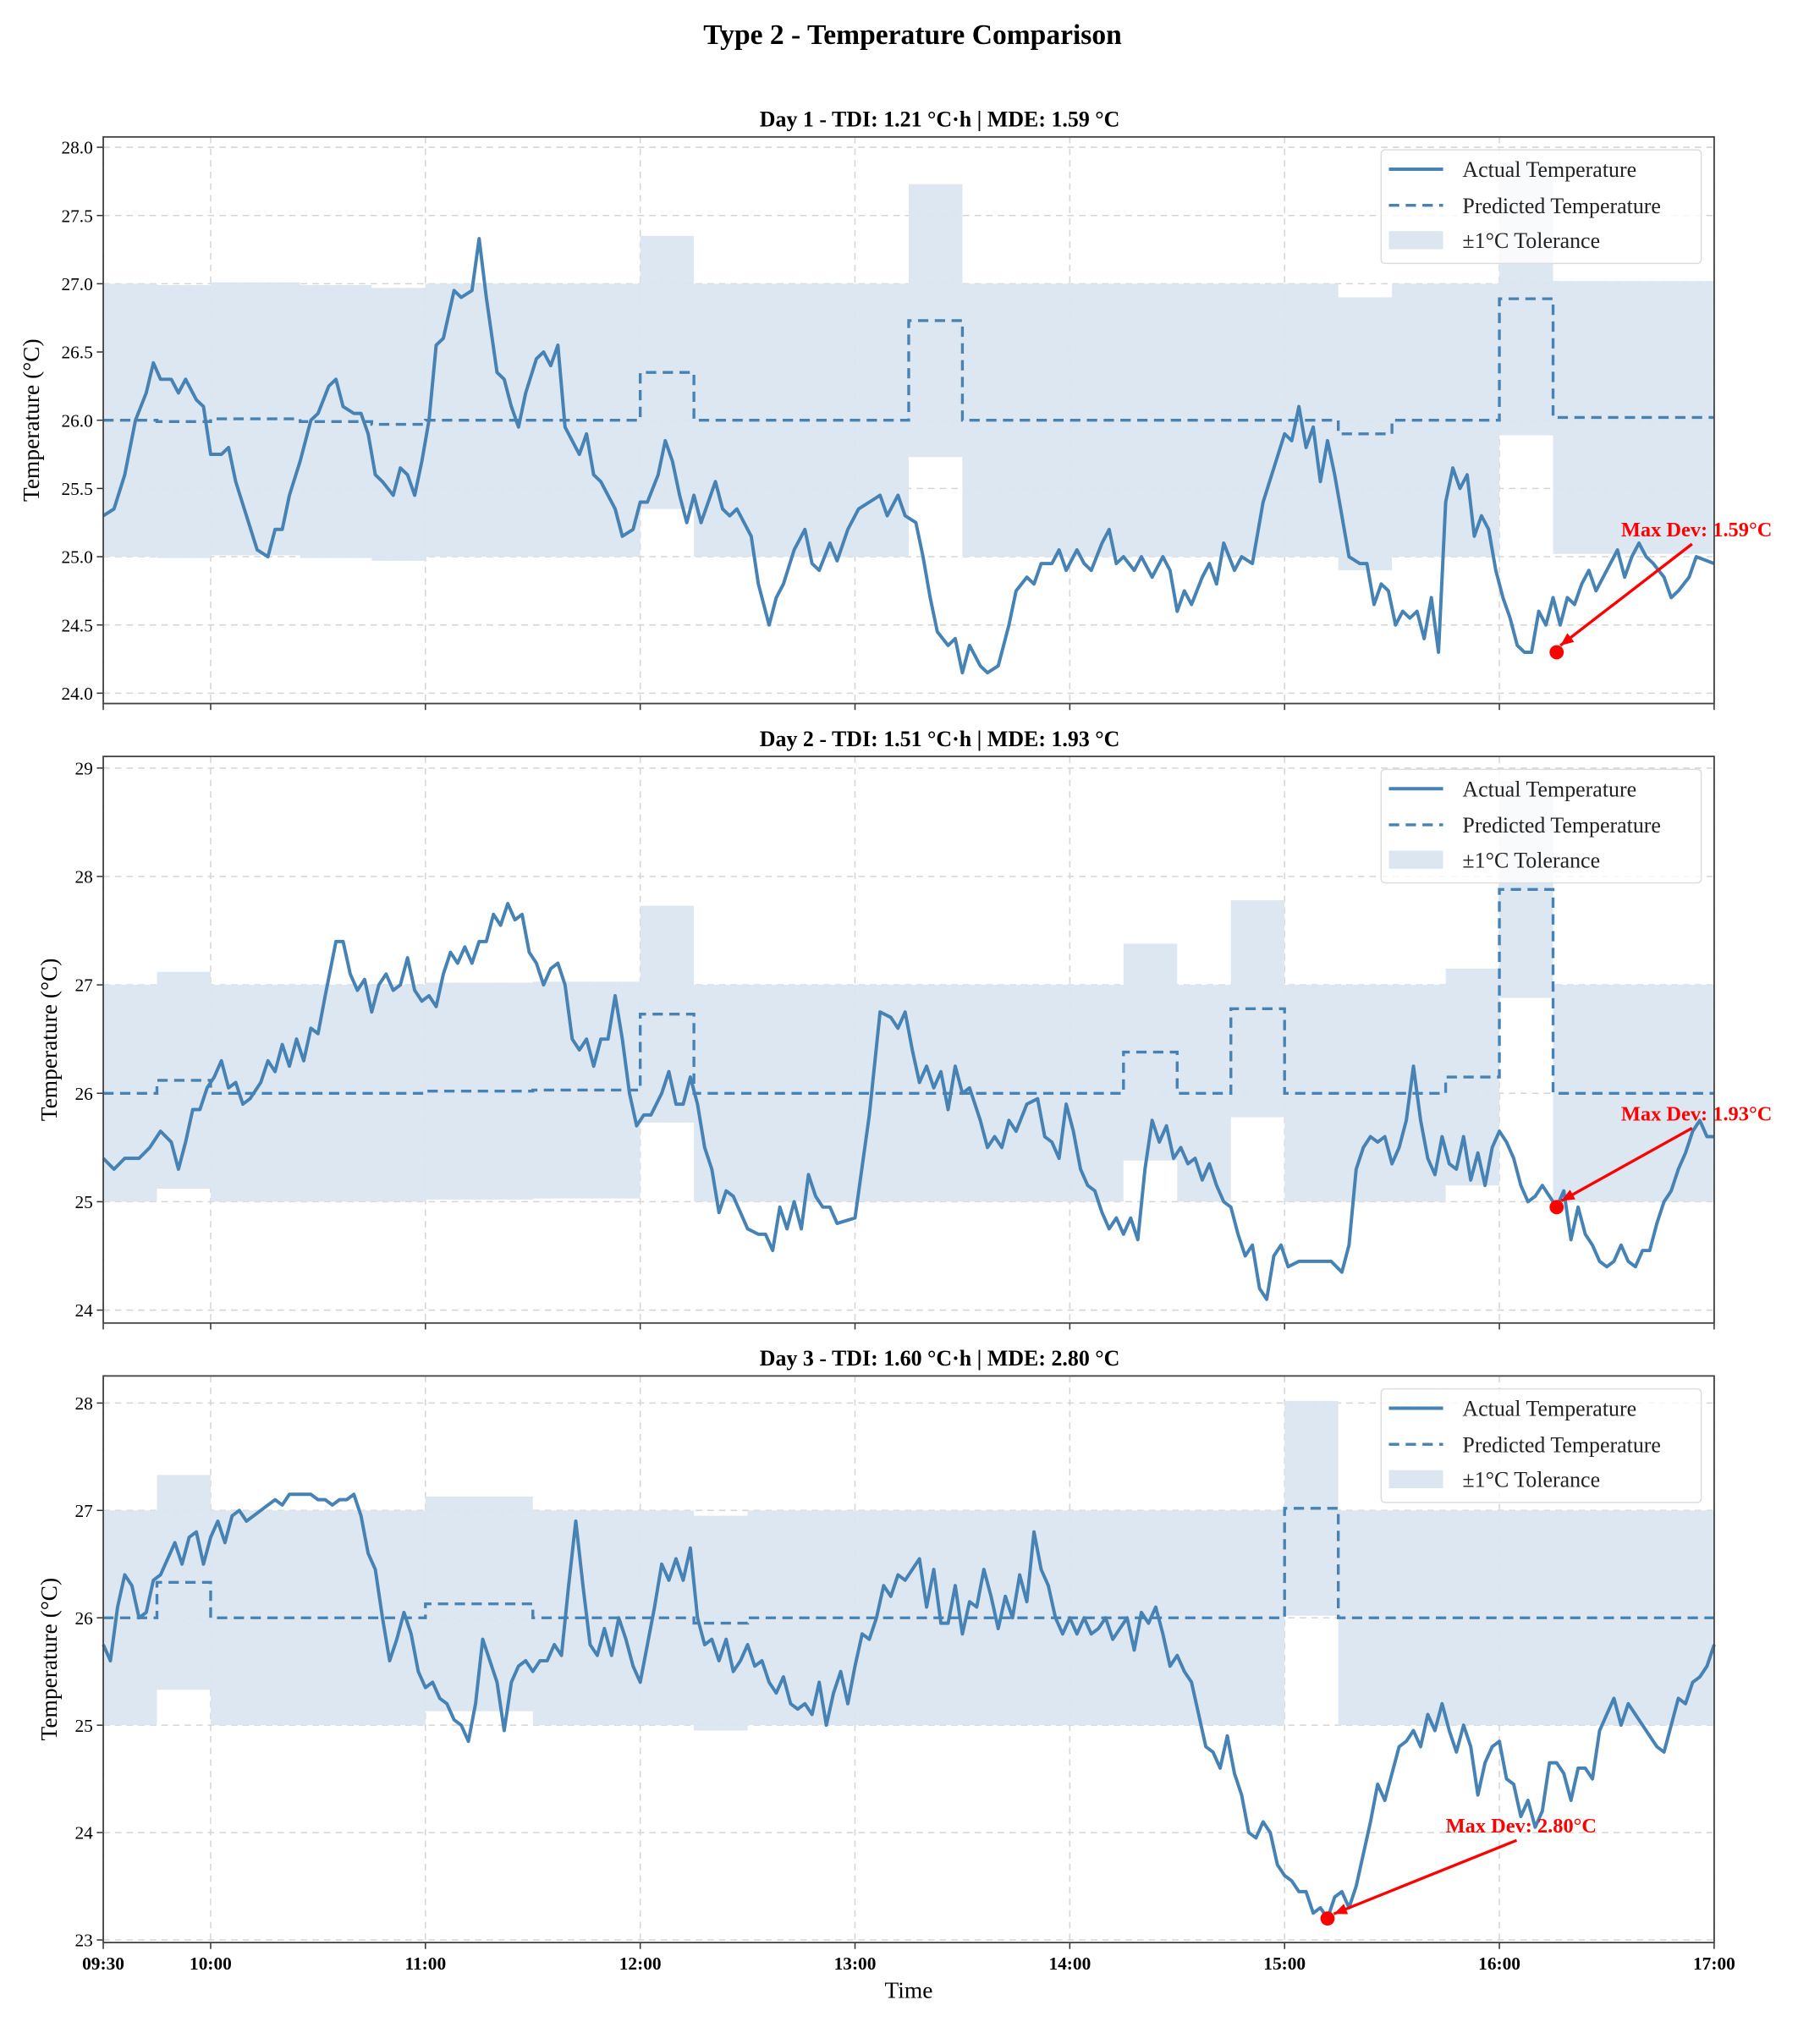 The width and height of the screenshot is (1820, 2033). Describe the element at coordinates (1697, 1114) in the screenshot. I see `max-dev-label: Max Dev: 1.93°C` at that location.